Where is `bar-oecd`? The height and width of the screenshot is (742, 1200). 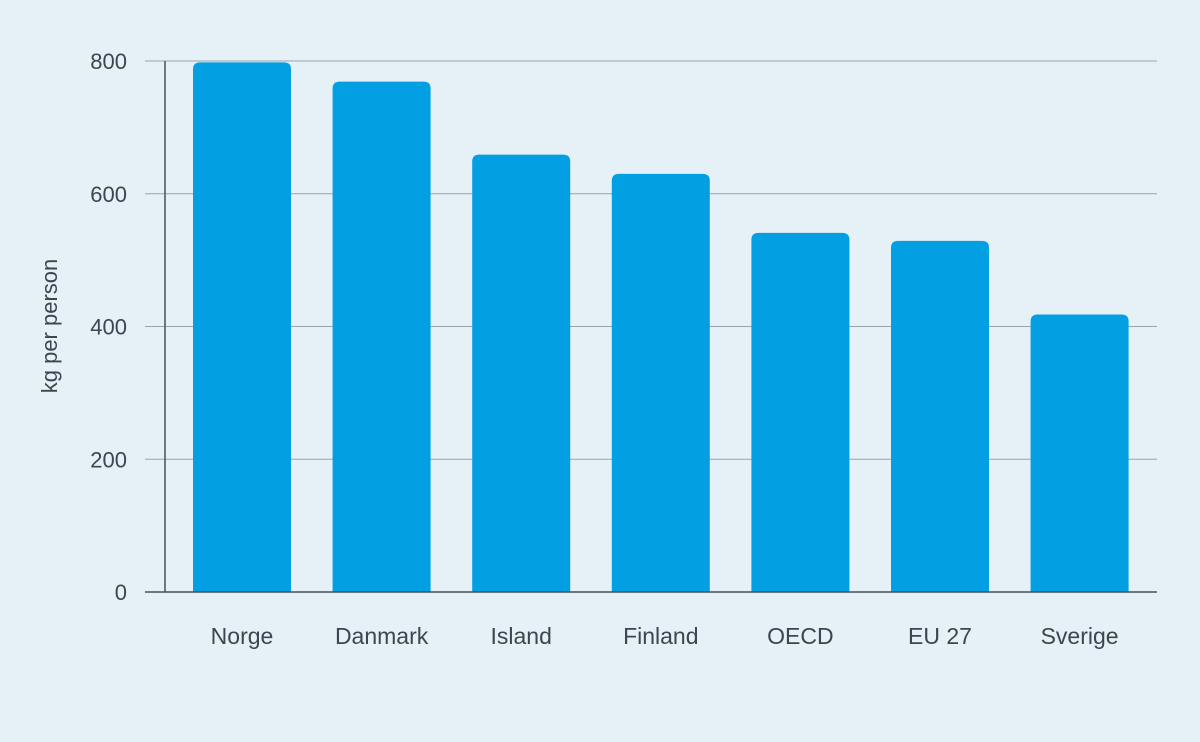 bar-oecd is located at coordinates (800, 412).